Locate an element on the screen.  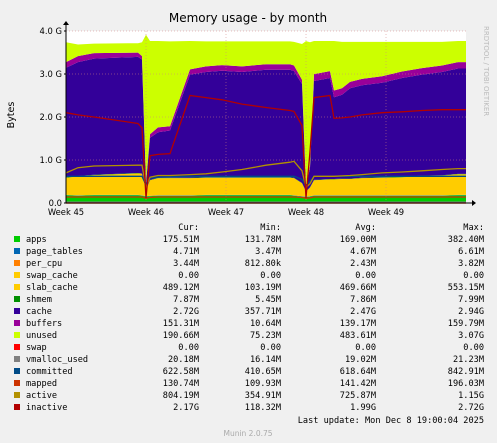
legend-max: 2.72G is located at coordinates (471, 408).